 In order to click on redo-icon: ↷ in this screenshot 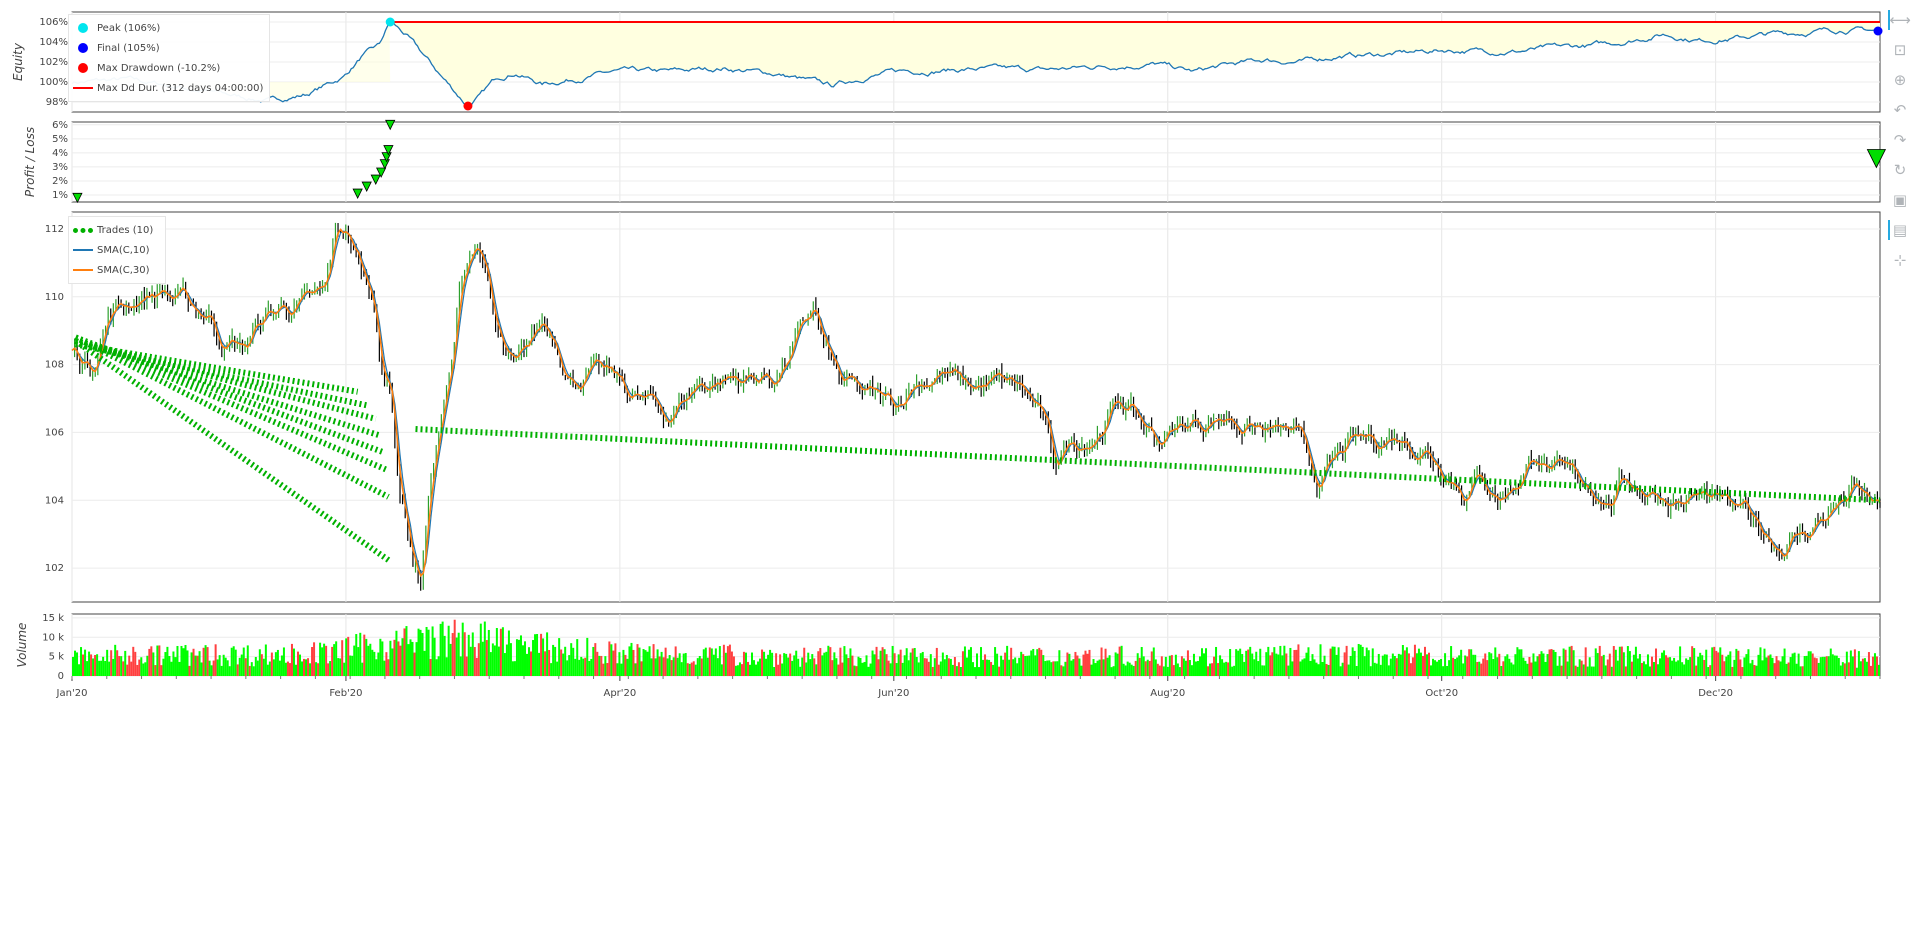, I will do `click(1900, 140)`.